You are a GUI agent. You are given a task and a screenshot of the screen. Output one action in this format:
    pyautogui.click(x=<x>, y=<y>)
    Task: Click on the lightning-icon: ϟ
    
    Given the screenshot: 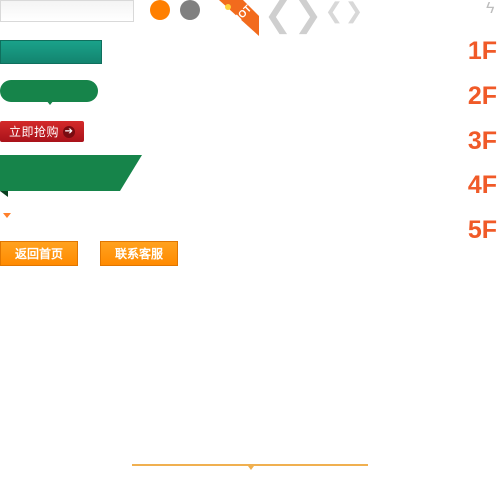 What is the action you would take?
    pyautogui.click(x=493, y=9)
    